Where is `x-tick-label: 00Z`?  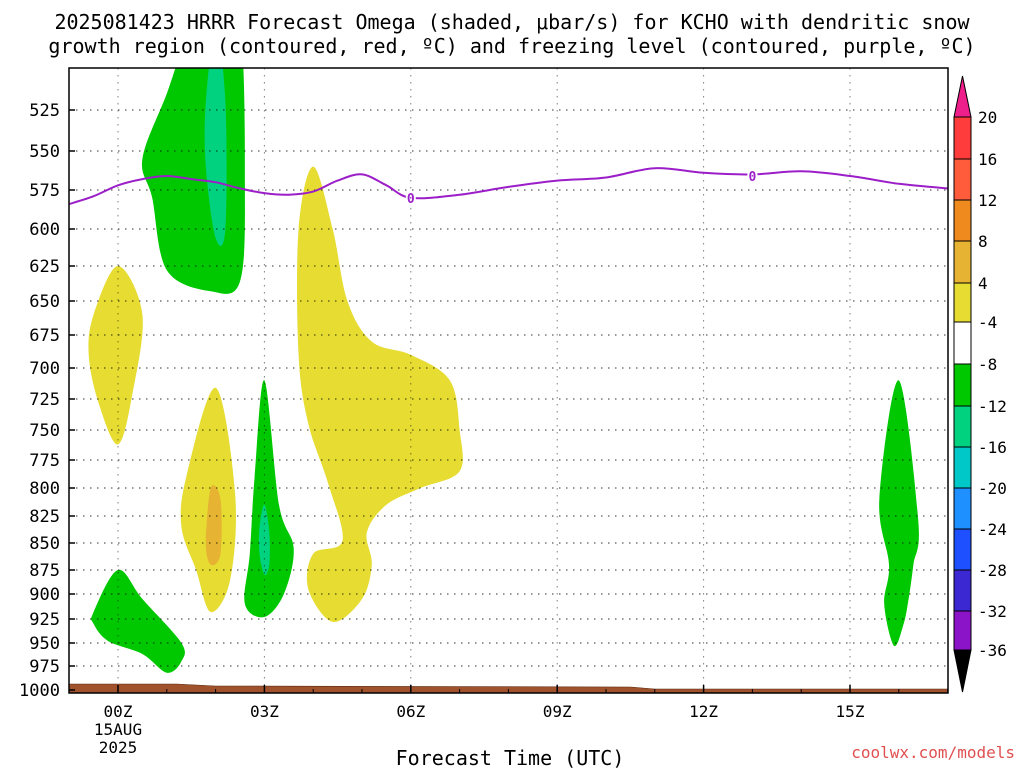
x-tick-label: 00Z is located at coordinates (118, 711).